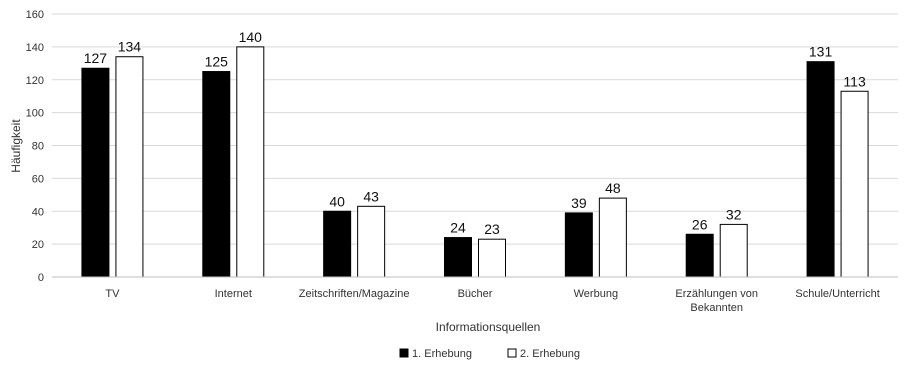  Describe the element at coordinates (130, 47) in the screenshot. I see `data-label: 134` at that location.